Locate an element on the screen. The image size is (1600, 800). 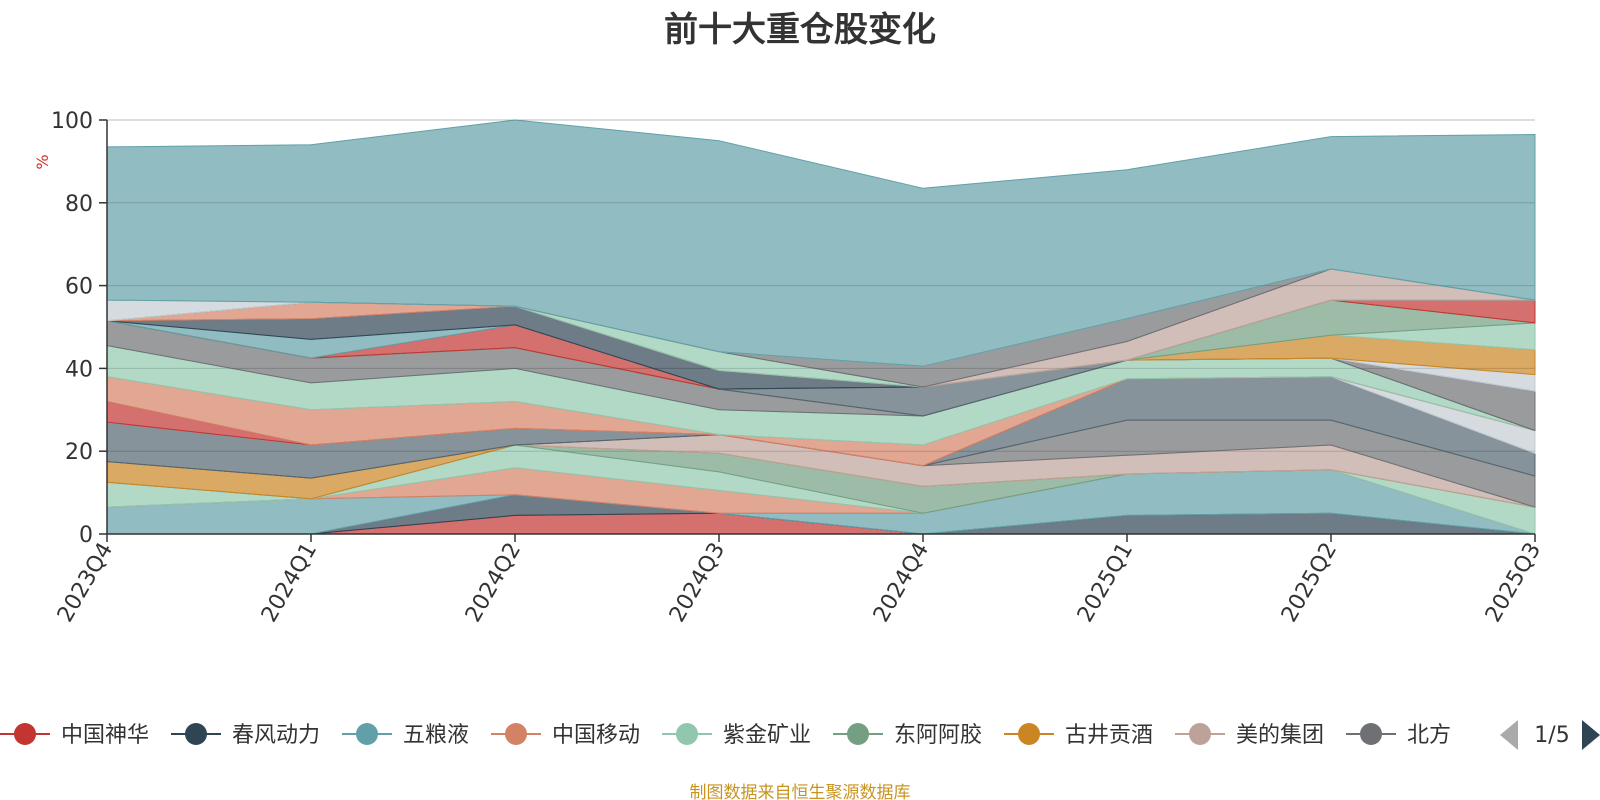
legend-next-page-icon is located at coordinates (1591, 735).